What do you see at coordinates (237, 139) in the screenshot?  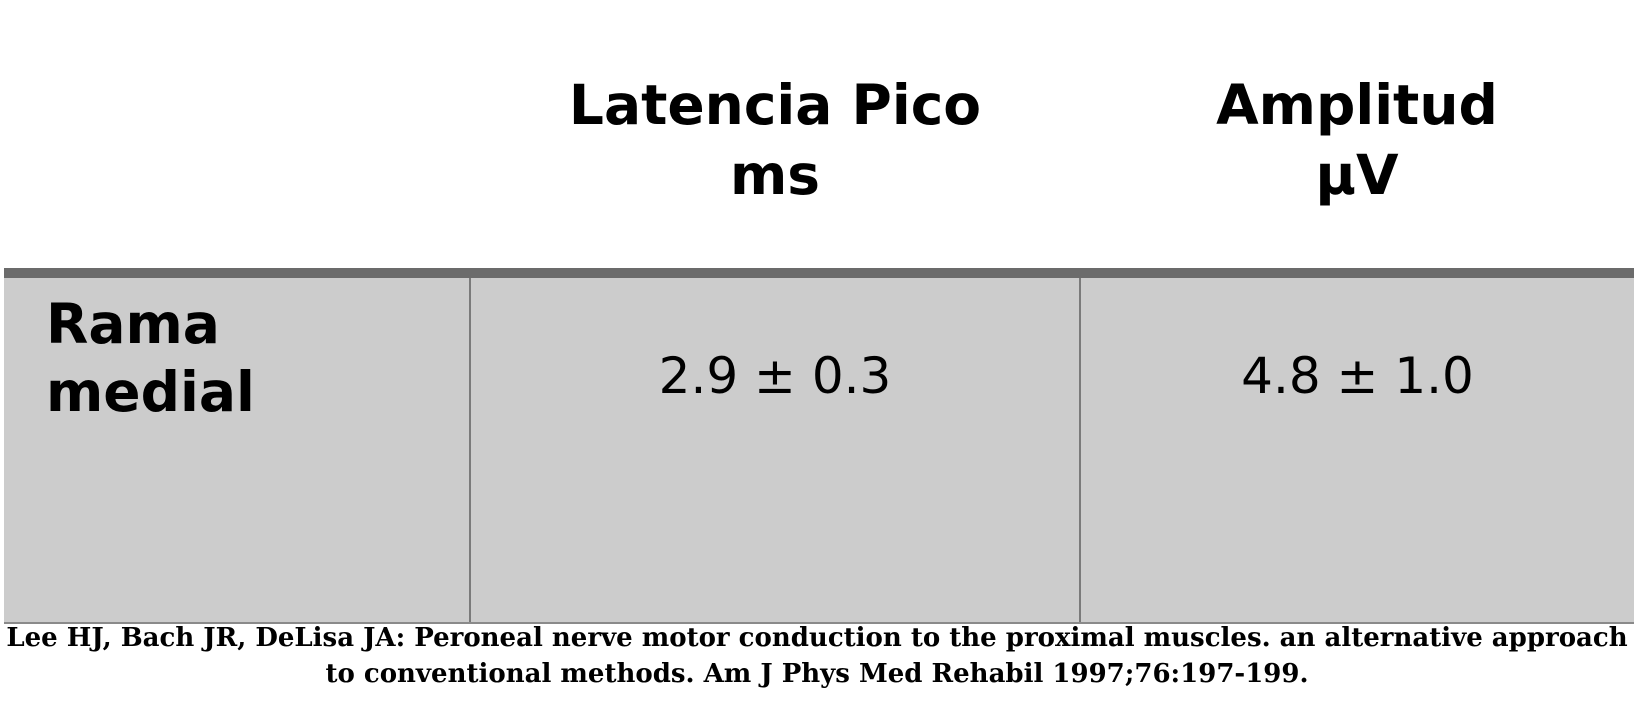 I see `header-empty-cell` at bounding box center [237, 139].